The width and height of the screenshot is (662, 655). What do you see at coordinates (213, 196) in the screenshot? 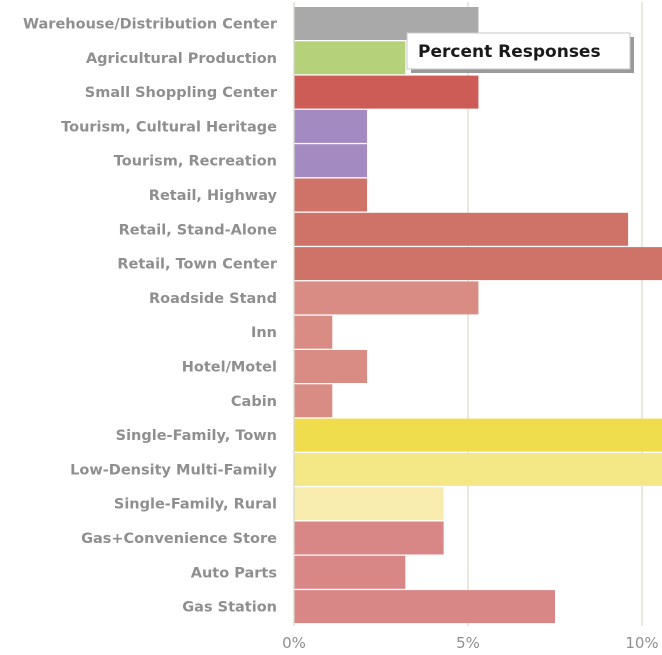
I see `category-label: Retail, Highway` at bounding box center [213, 196].